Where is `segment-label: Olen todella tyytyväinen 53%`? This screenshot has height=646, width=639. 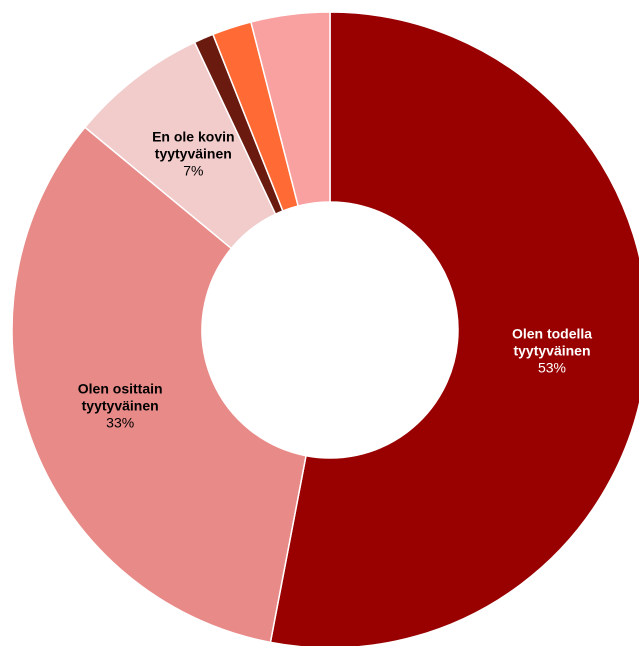 segment-label: Olen todella tyytyväinen 53% is located at coordinates (552, 350).